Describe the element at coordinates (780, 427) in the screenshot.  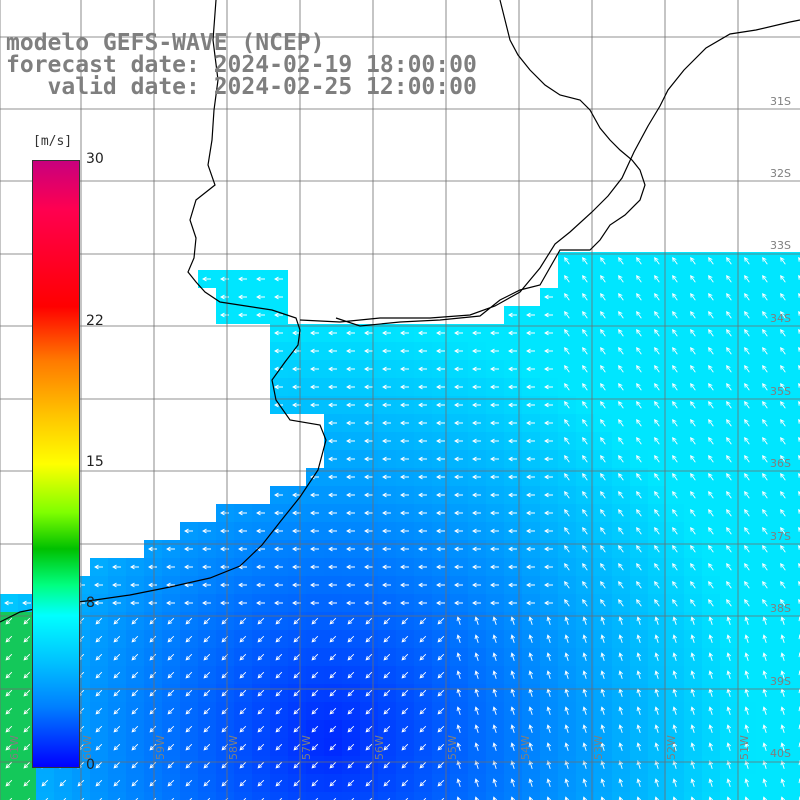
I see `latitude-labels: 31S 32S 33S 34S 35S 36S 37S 38S 39S 40S` at that location.